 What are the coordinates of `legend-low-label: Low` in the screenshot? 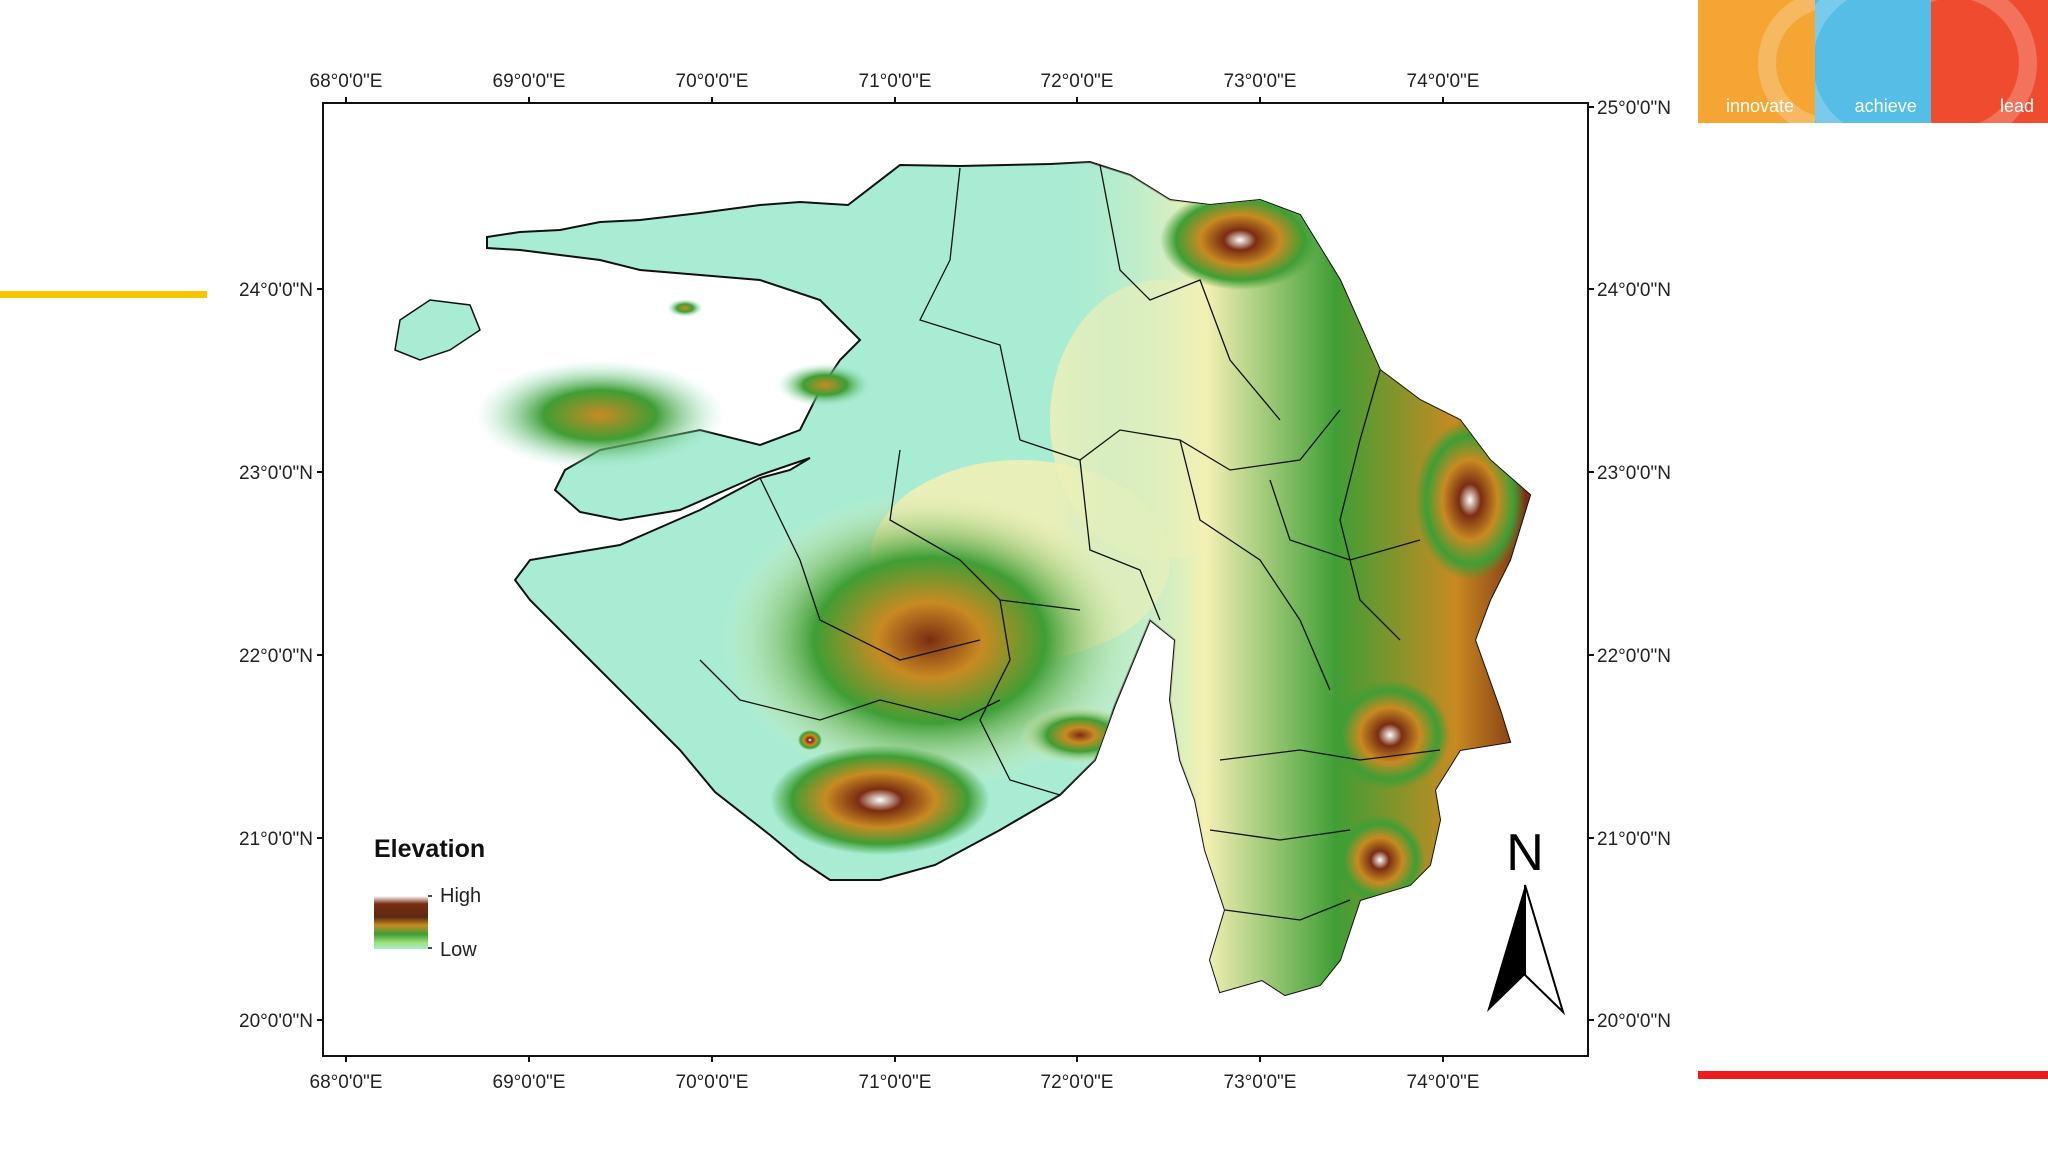 It's located at (458, 950).